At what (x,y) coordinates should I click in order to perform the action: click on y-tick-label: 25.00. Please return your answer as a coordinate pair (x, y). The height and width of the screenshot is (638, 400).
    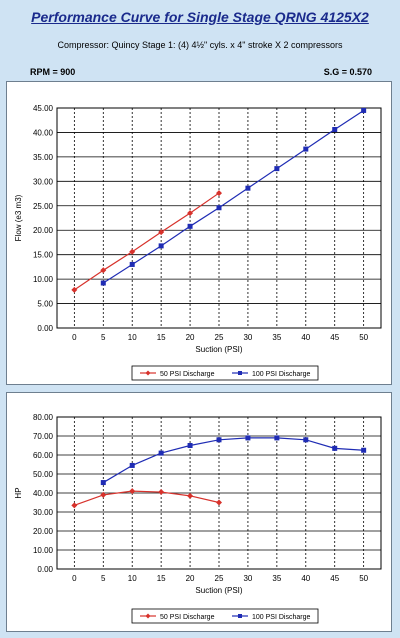
    Looking at the image, I should click on (43, 206).